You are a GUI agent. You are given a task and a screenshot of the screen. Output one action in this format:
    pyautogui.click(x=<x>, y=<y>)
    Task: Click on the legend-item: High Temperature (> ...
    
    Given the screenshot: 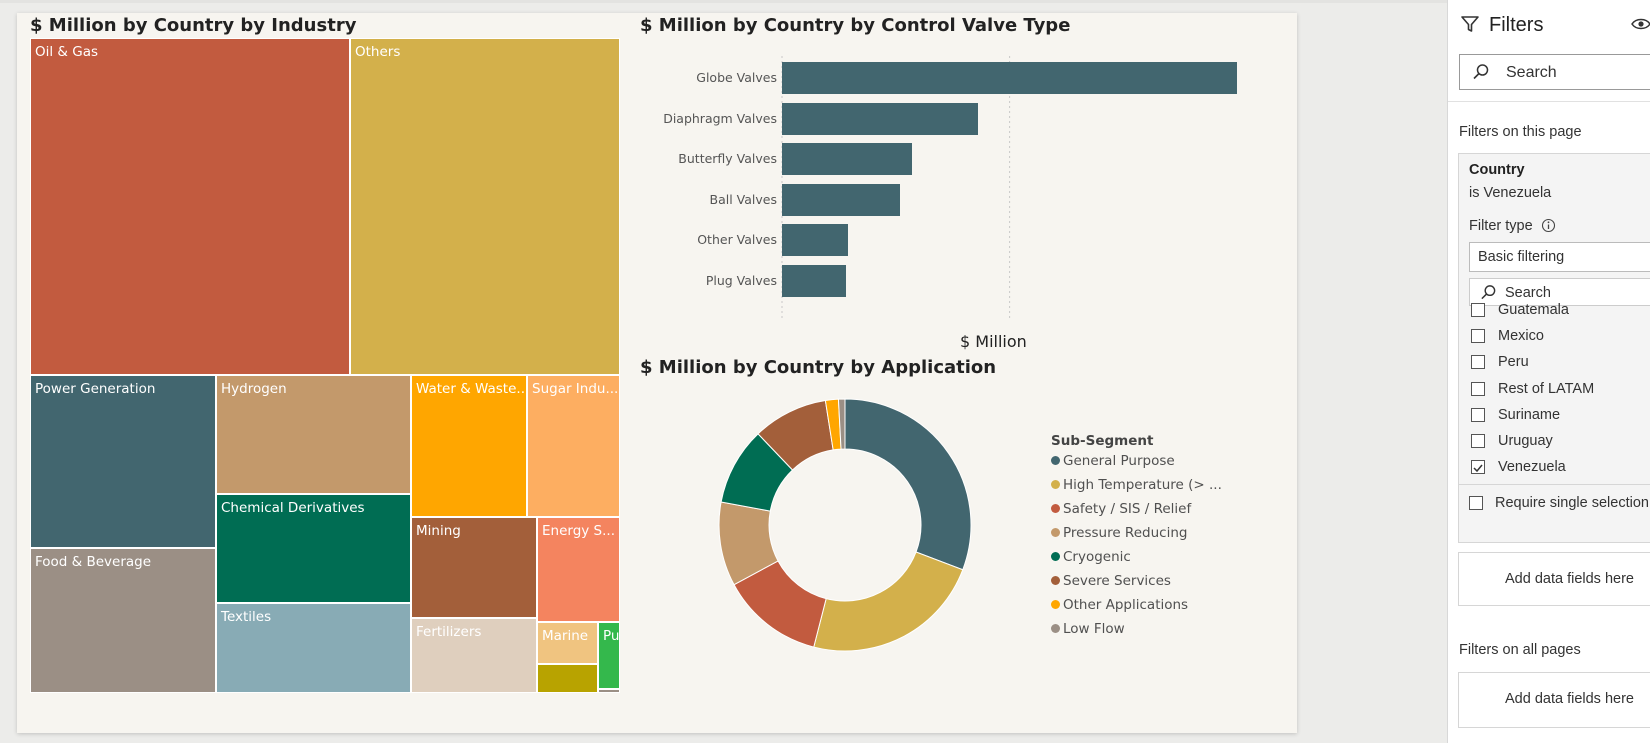 What is the action you would take?
    pyautogui.click(x=1136, y=485)
    